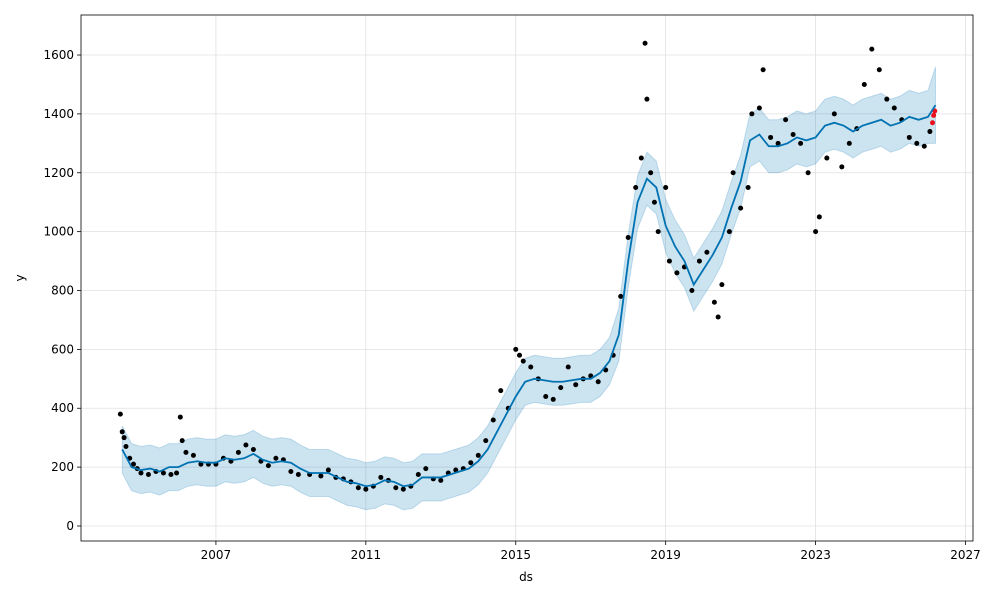 Image resolution: width=1000 pixels, height=600 pixels. I want to click on y-axis-label: y, so click(20, 277).